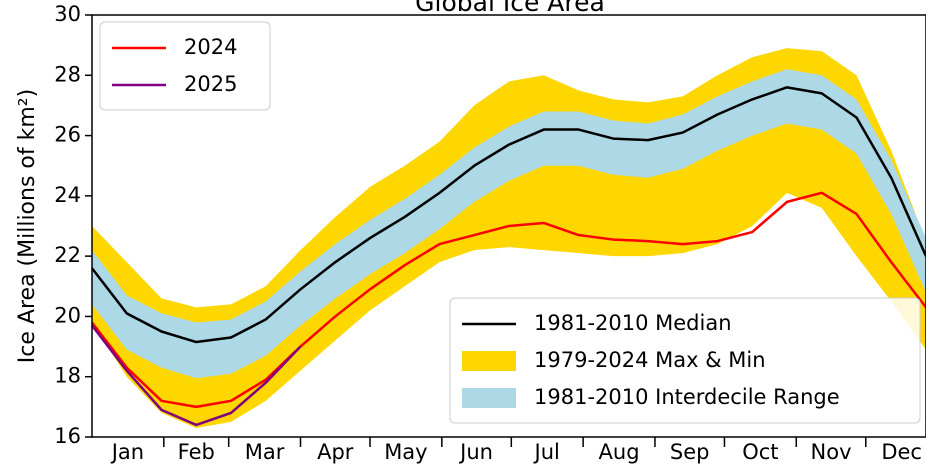 The height and width of the screenshot is (469, 926). What do you see at coordinates (210, 47) in the screenshot?
I see `legend-label: 2024` at bounding box center [210, 47].